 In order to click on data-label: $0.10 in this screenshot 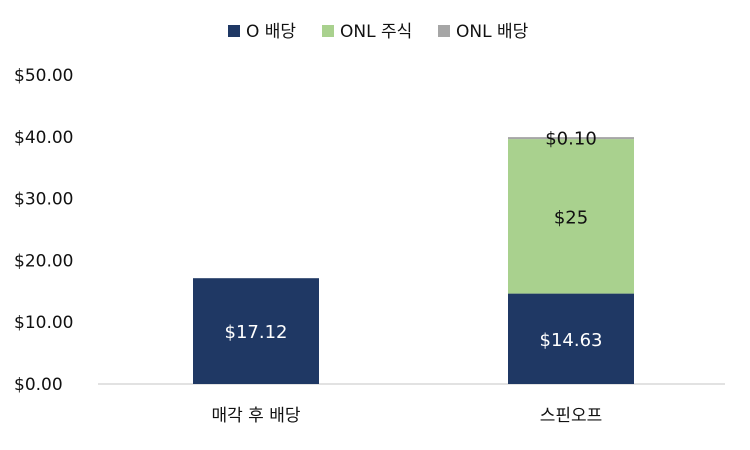, I will do `click(571, 138)`.